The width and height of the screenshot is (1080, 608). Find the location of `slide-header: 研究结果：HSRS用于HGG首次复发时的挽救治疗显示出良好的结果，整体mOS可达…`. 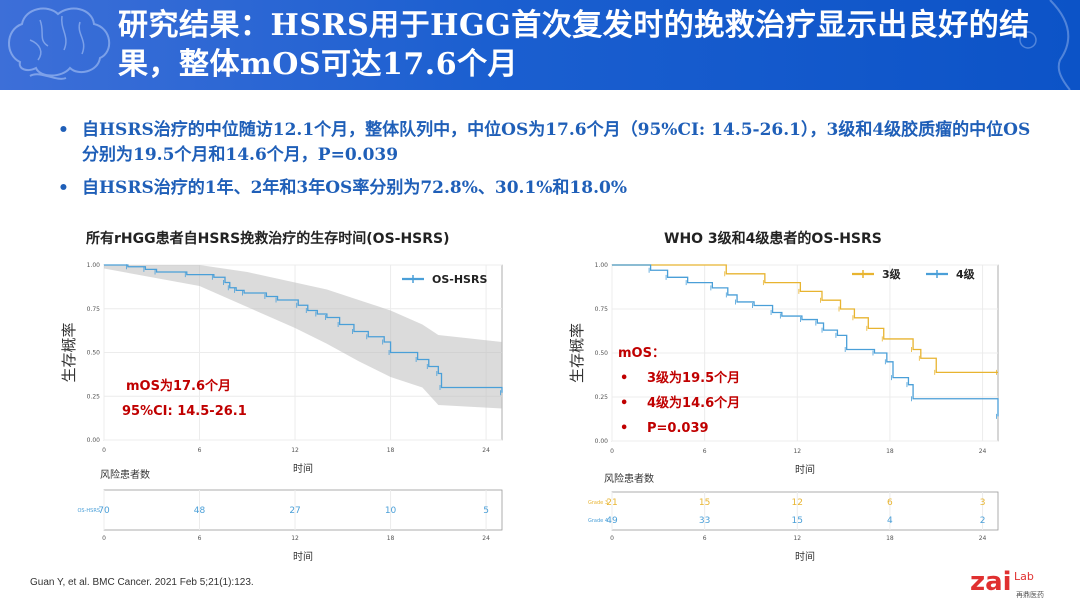

slide-header: 研究结果：HSRS用于HGG首次复发时的挽救治疗显示出良好的结果，整体mOS可达… is located at coordinates (540, 45).